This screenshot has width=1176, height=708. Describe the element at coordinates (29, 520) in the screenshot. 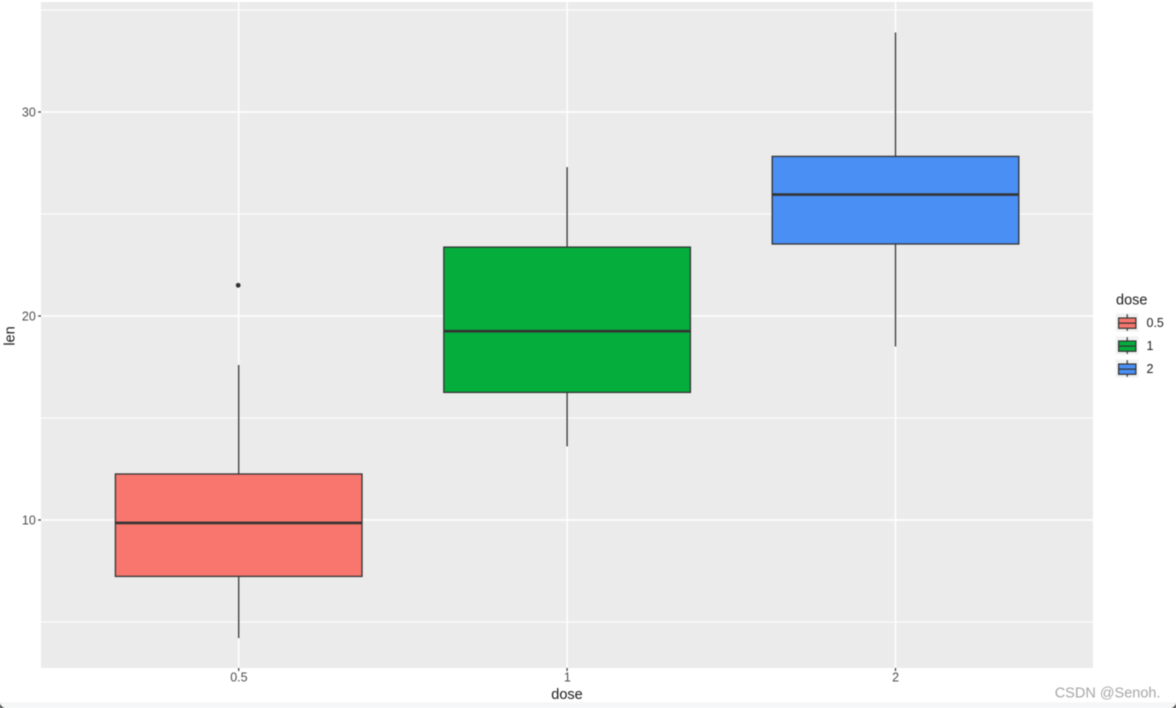

I see `svg-text: 10` at that location.